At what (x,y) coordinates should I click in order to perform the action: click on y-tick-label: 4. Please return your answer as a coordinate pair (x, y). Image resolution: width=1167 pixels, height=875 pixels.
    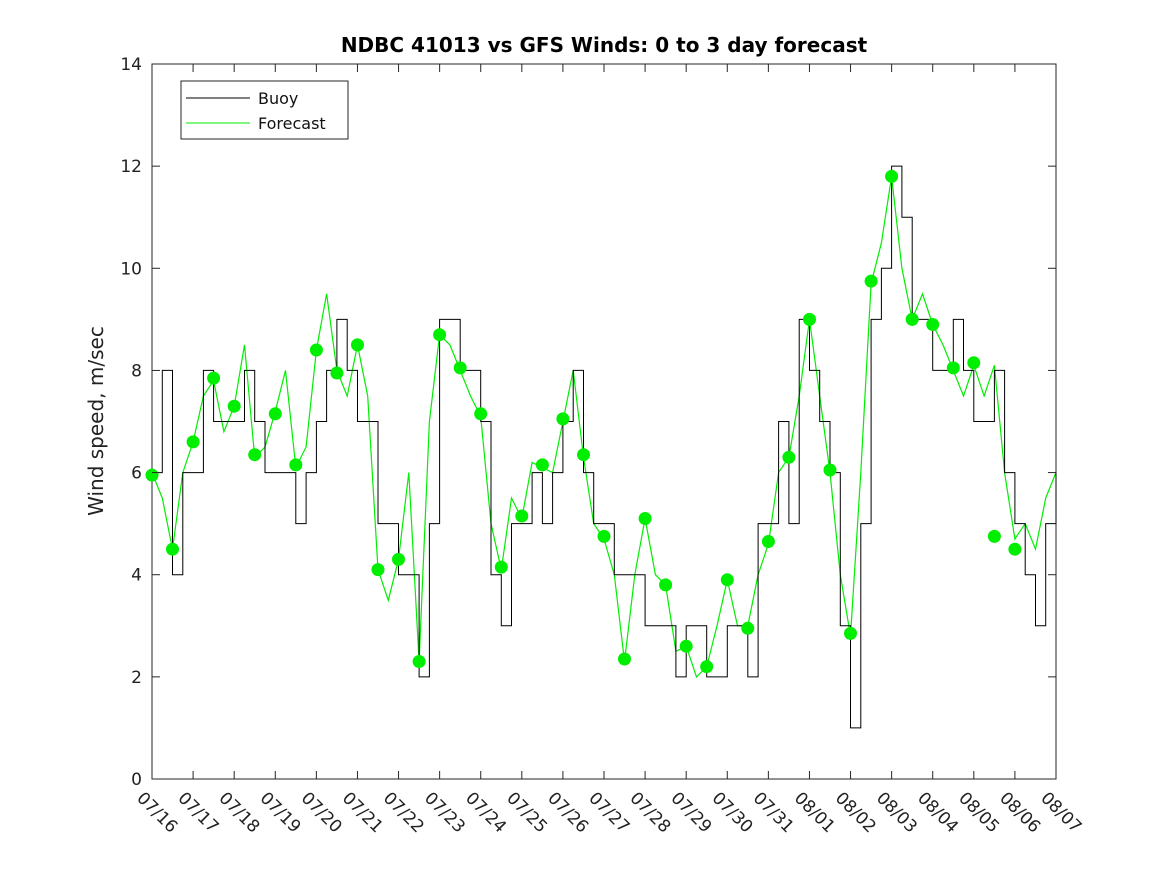
    Looking at the image, I should click on (136, 576).